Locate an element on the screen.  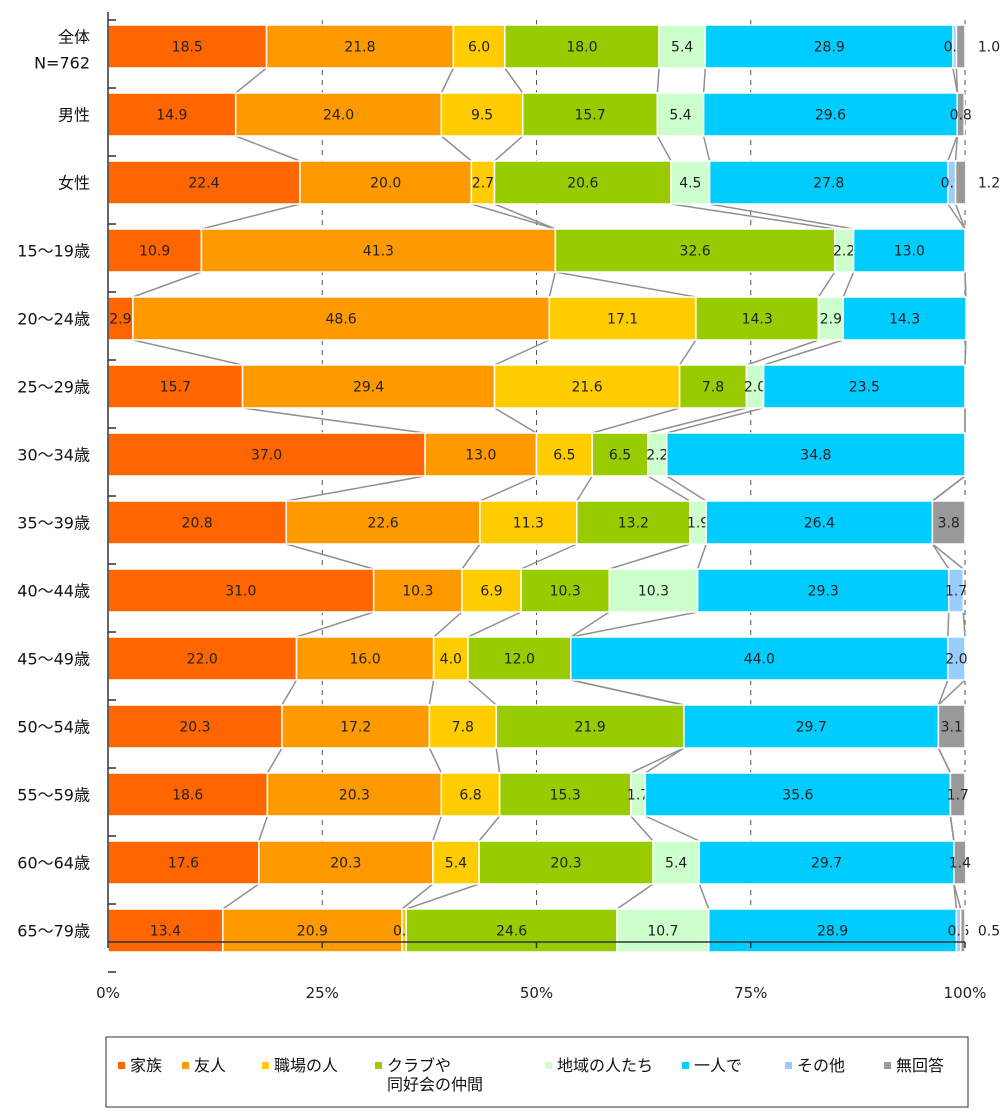
legend-label: 同好会の仲間 is located at coordinates (435, 1084).